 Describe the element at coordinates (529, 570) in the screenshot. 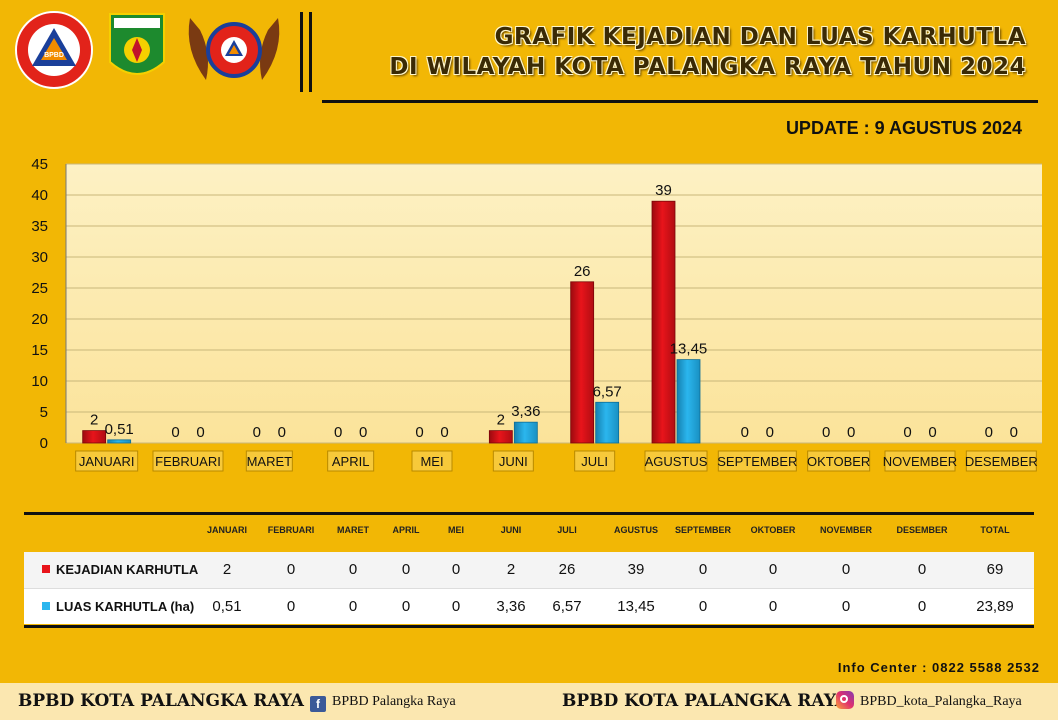

I see `table-row-kejadian: KEJADIAN KARHUTLA 2 0 0 0 0 2 26 39 0 0 0 0 69` at that location.